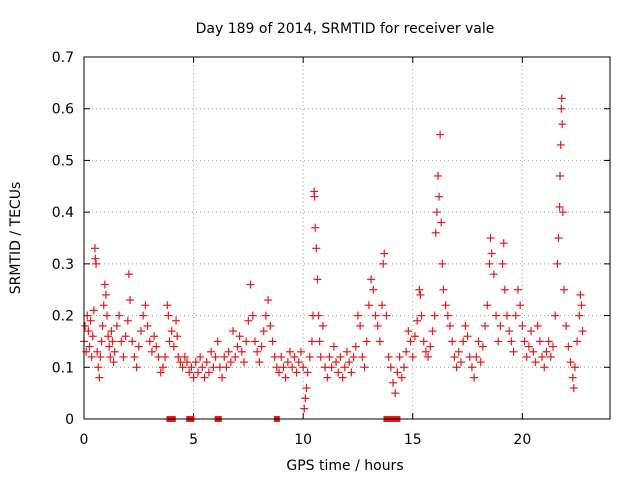 The width and height of the screenshot is (640, 480). Describe the element at coordinates (63, 161) in the screenshot. I see `y-tick-label: 0.5` at that location.